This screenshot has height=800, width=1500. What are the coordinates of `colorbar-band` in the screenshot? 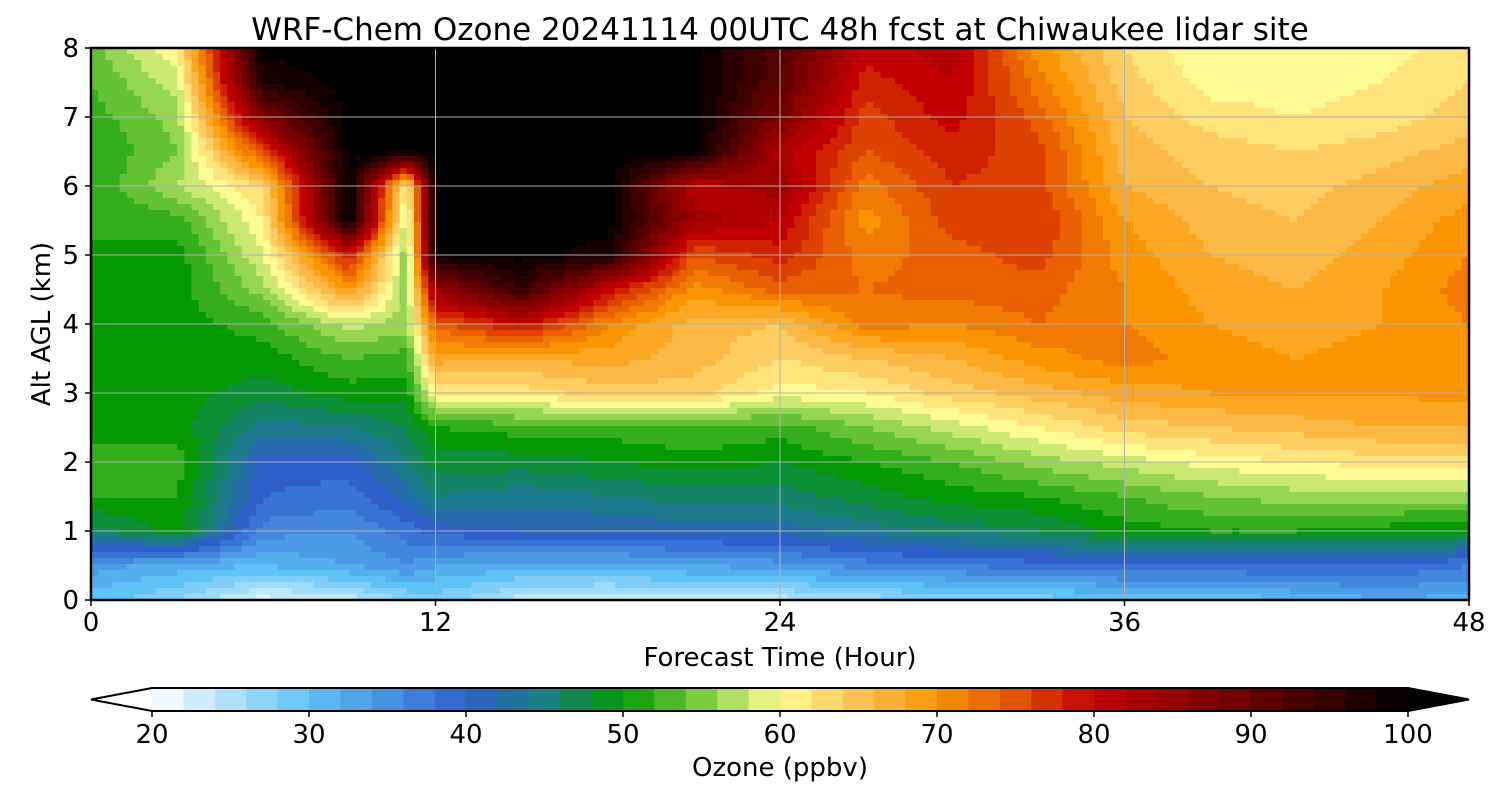 It's located at (701, 699).